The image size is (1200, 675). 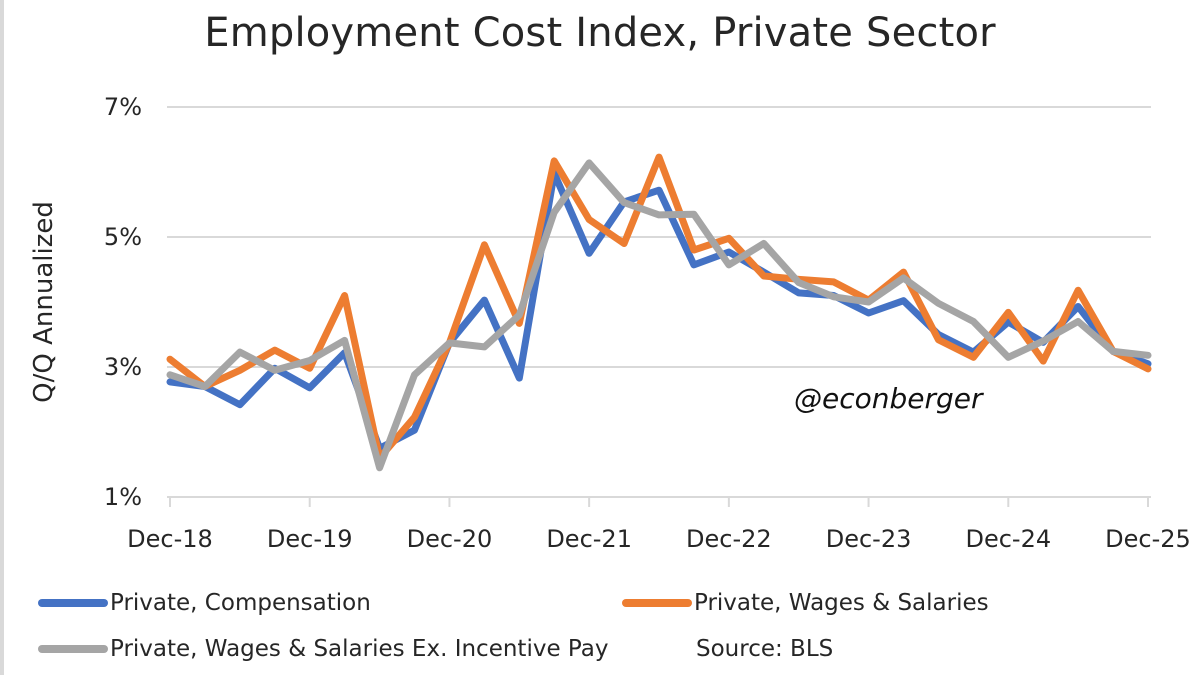 What do you see at coordinates (841, 603) in the screenshot?
I see `legend-label-wages-salaries: Private, Wages & Salaries` at bounding box center [841, 603].